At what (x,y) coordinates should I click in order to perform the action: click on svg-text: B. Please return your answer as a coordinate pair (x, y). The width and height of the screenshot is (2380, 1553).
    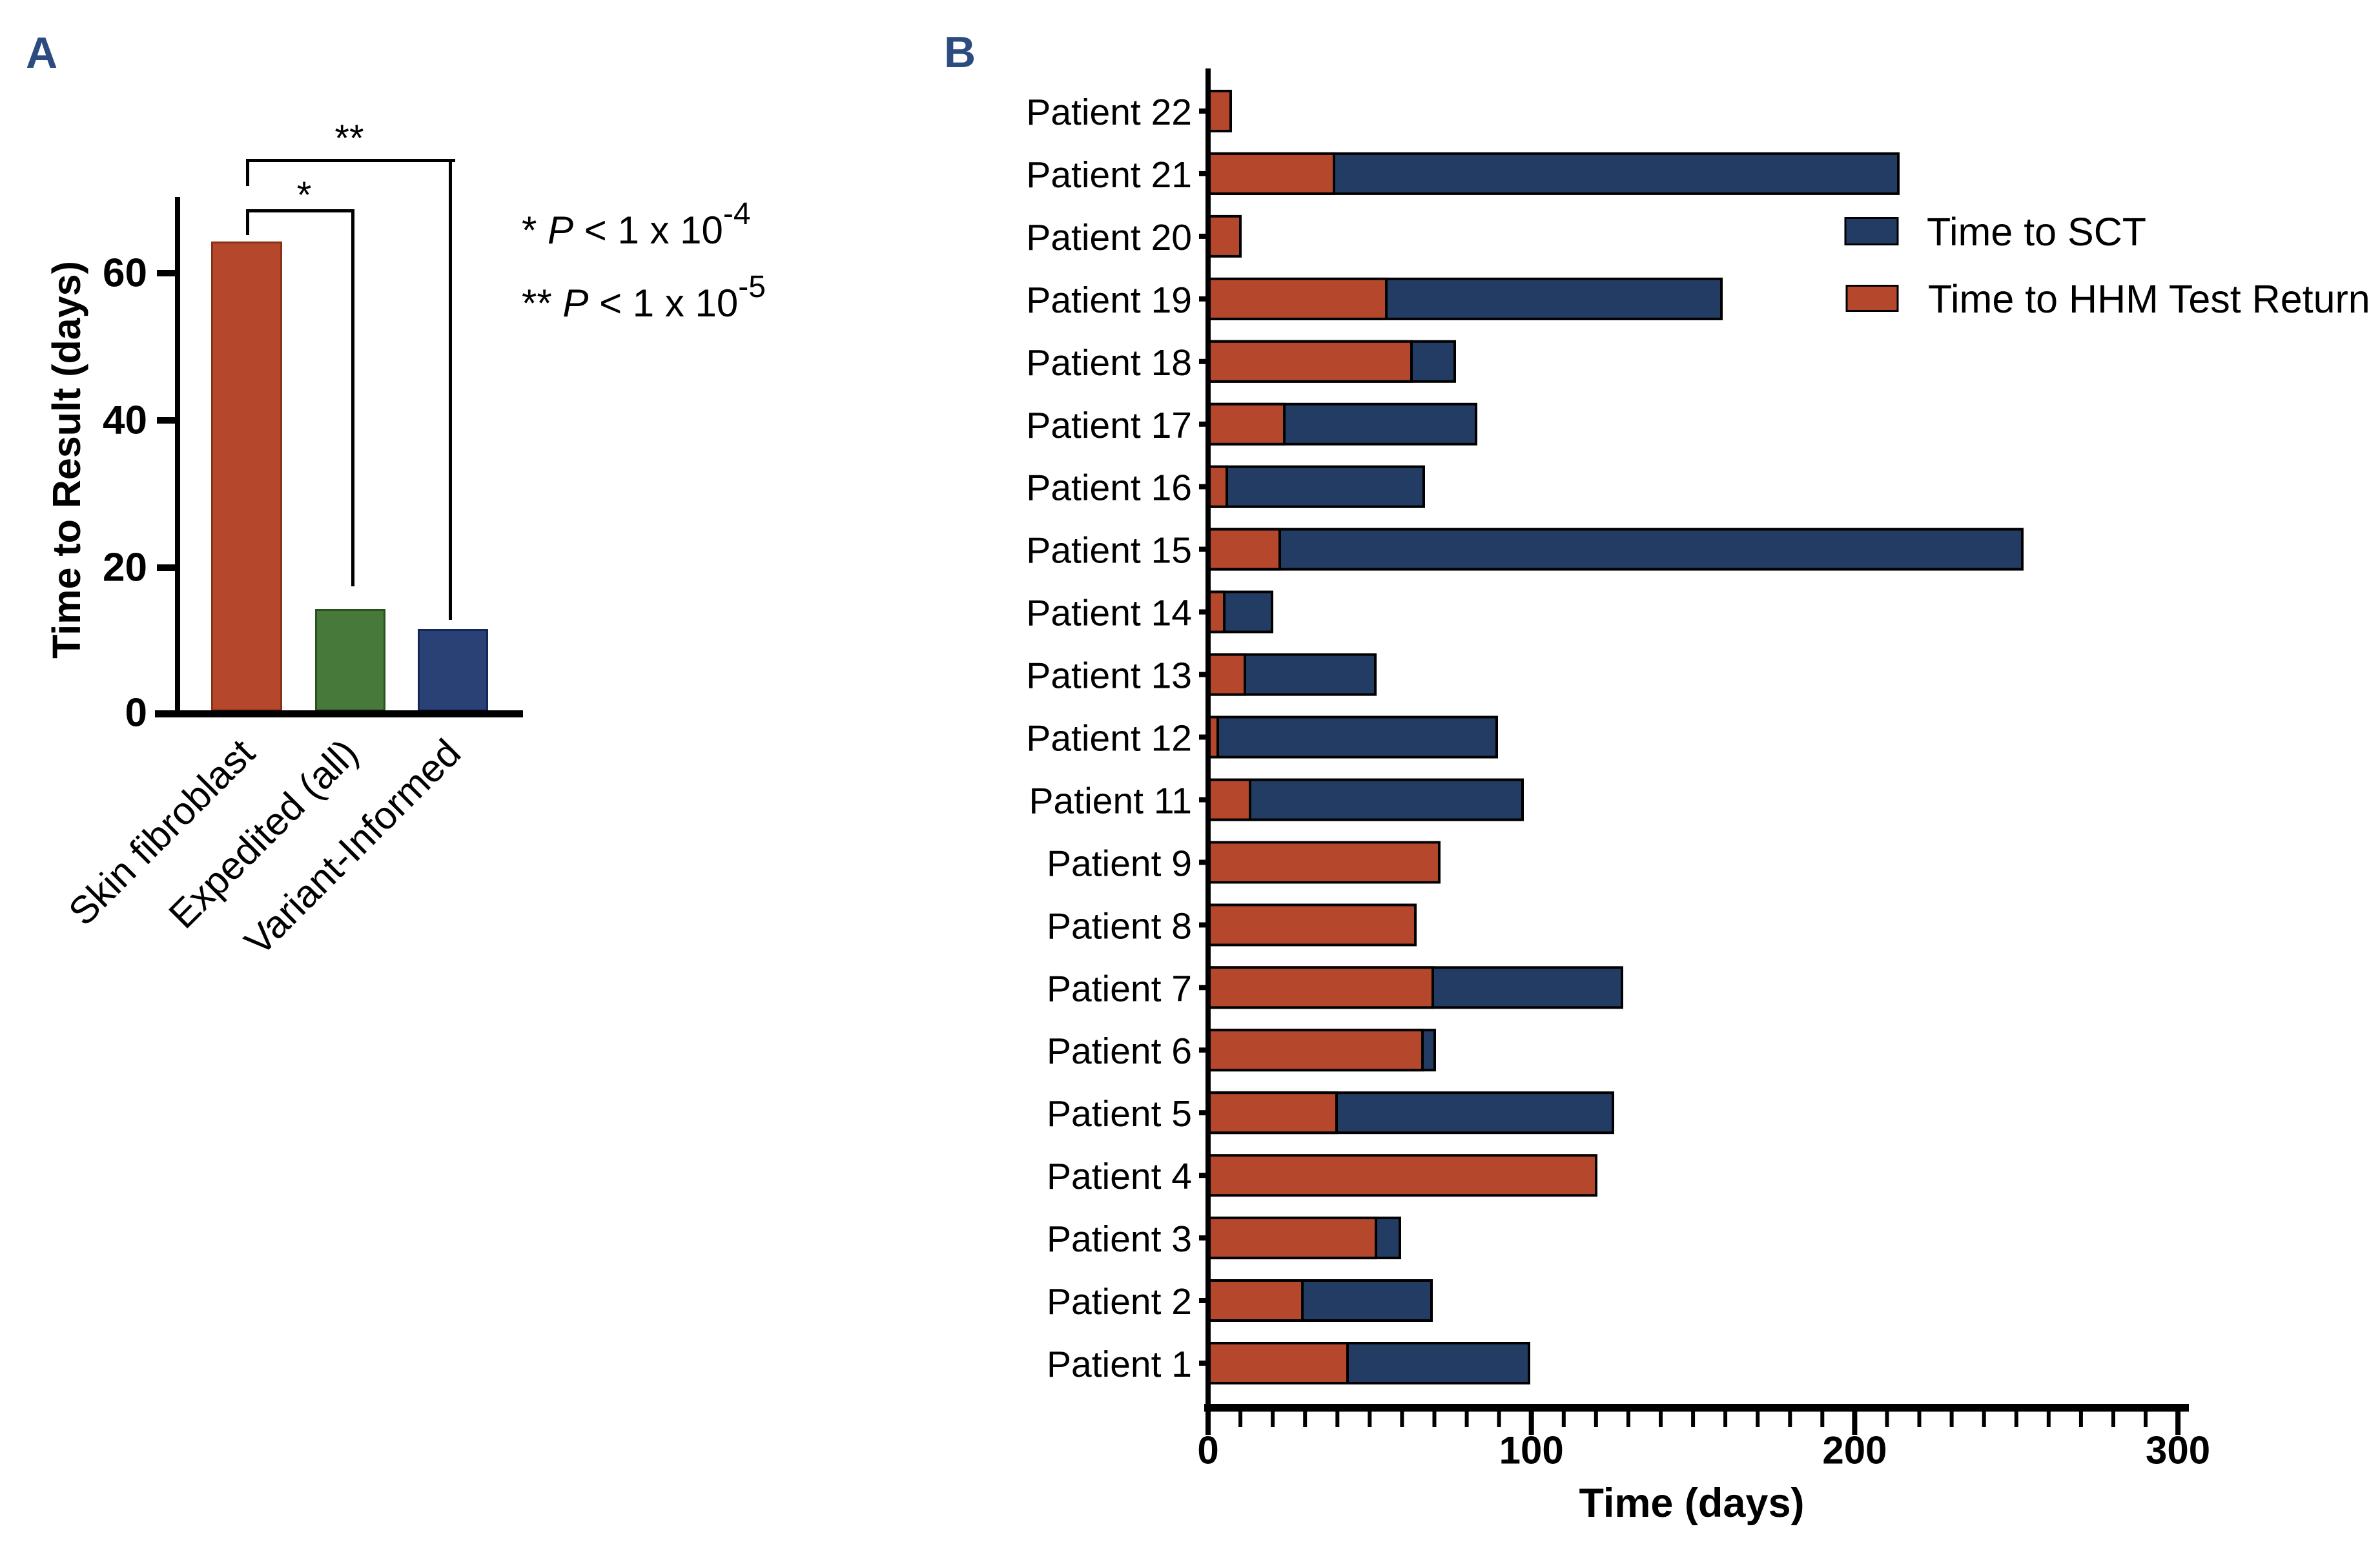
    Looking at the image, I should click on (960, 52).